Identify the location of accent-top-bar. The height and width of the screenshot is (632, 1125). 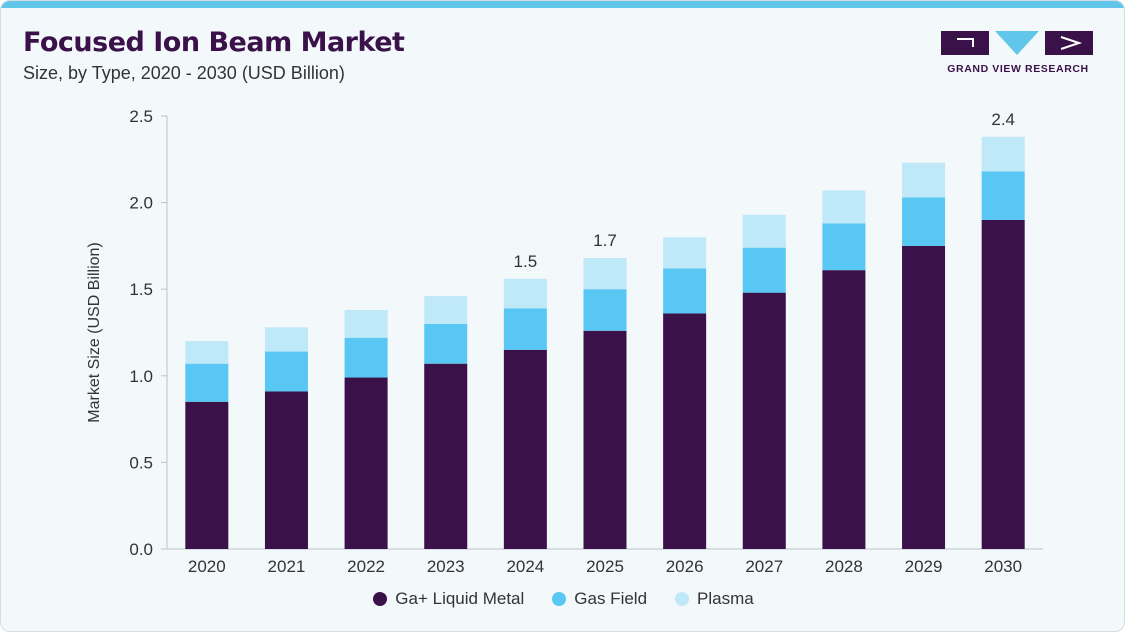
(562, 4).